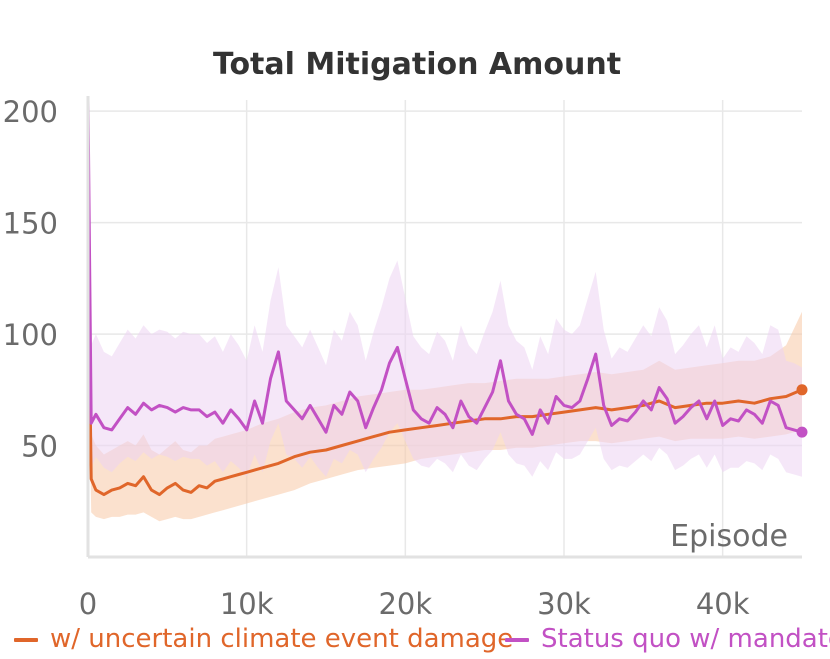 This screenshot has width=830, height=659. What do you see at coordinates (417, 64) in the screenshot?
I see `chart-title: Total Mitigation Amount` at bounding box center [417, 64].